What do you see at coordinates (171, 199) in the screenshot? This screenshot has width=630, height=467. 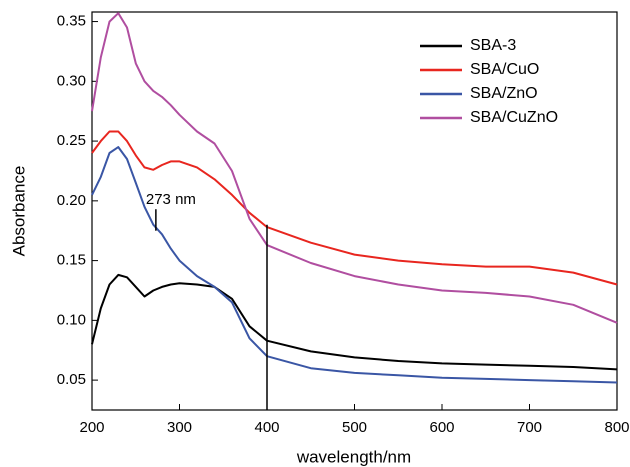 I see `annotation-text: 273 nm` at bounding box center [171, 199].